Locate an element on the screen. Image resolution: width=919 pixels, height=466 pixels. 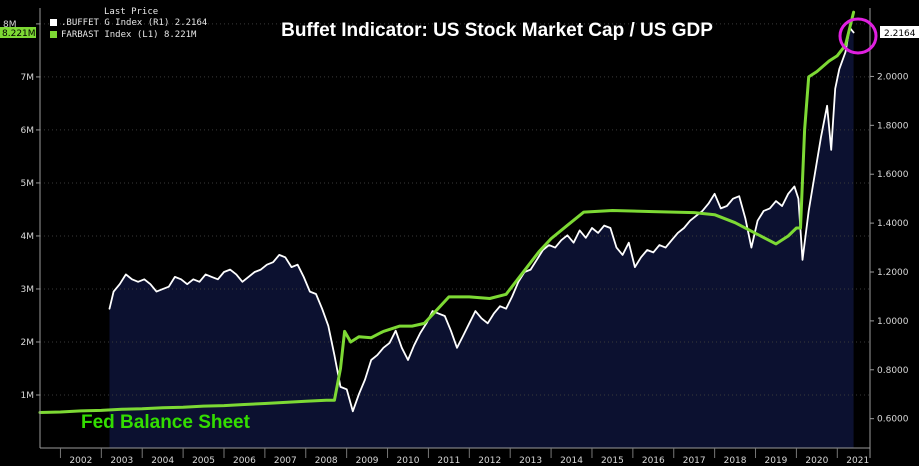
legend-label-farbast: FARBAST Index (L1) 8.221M is located at coordinates (129, 35).